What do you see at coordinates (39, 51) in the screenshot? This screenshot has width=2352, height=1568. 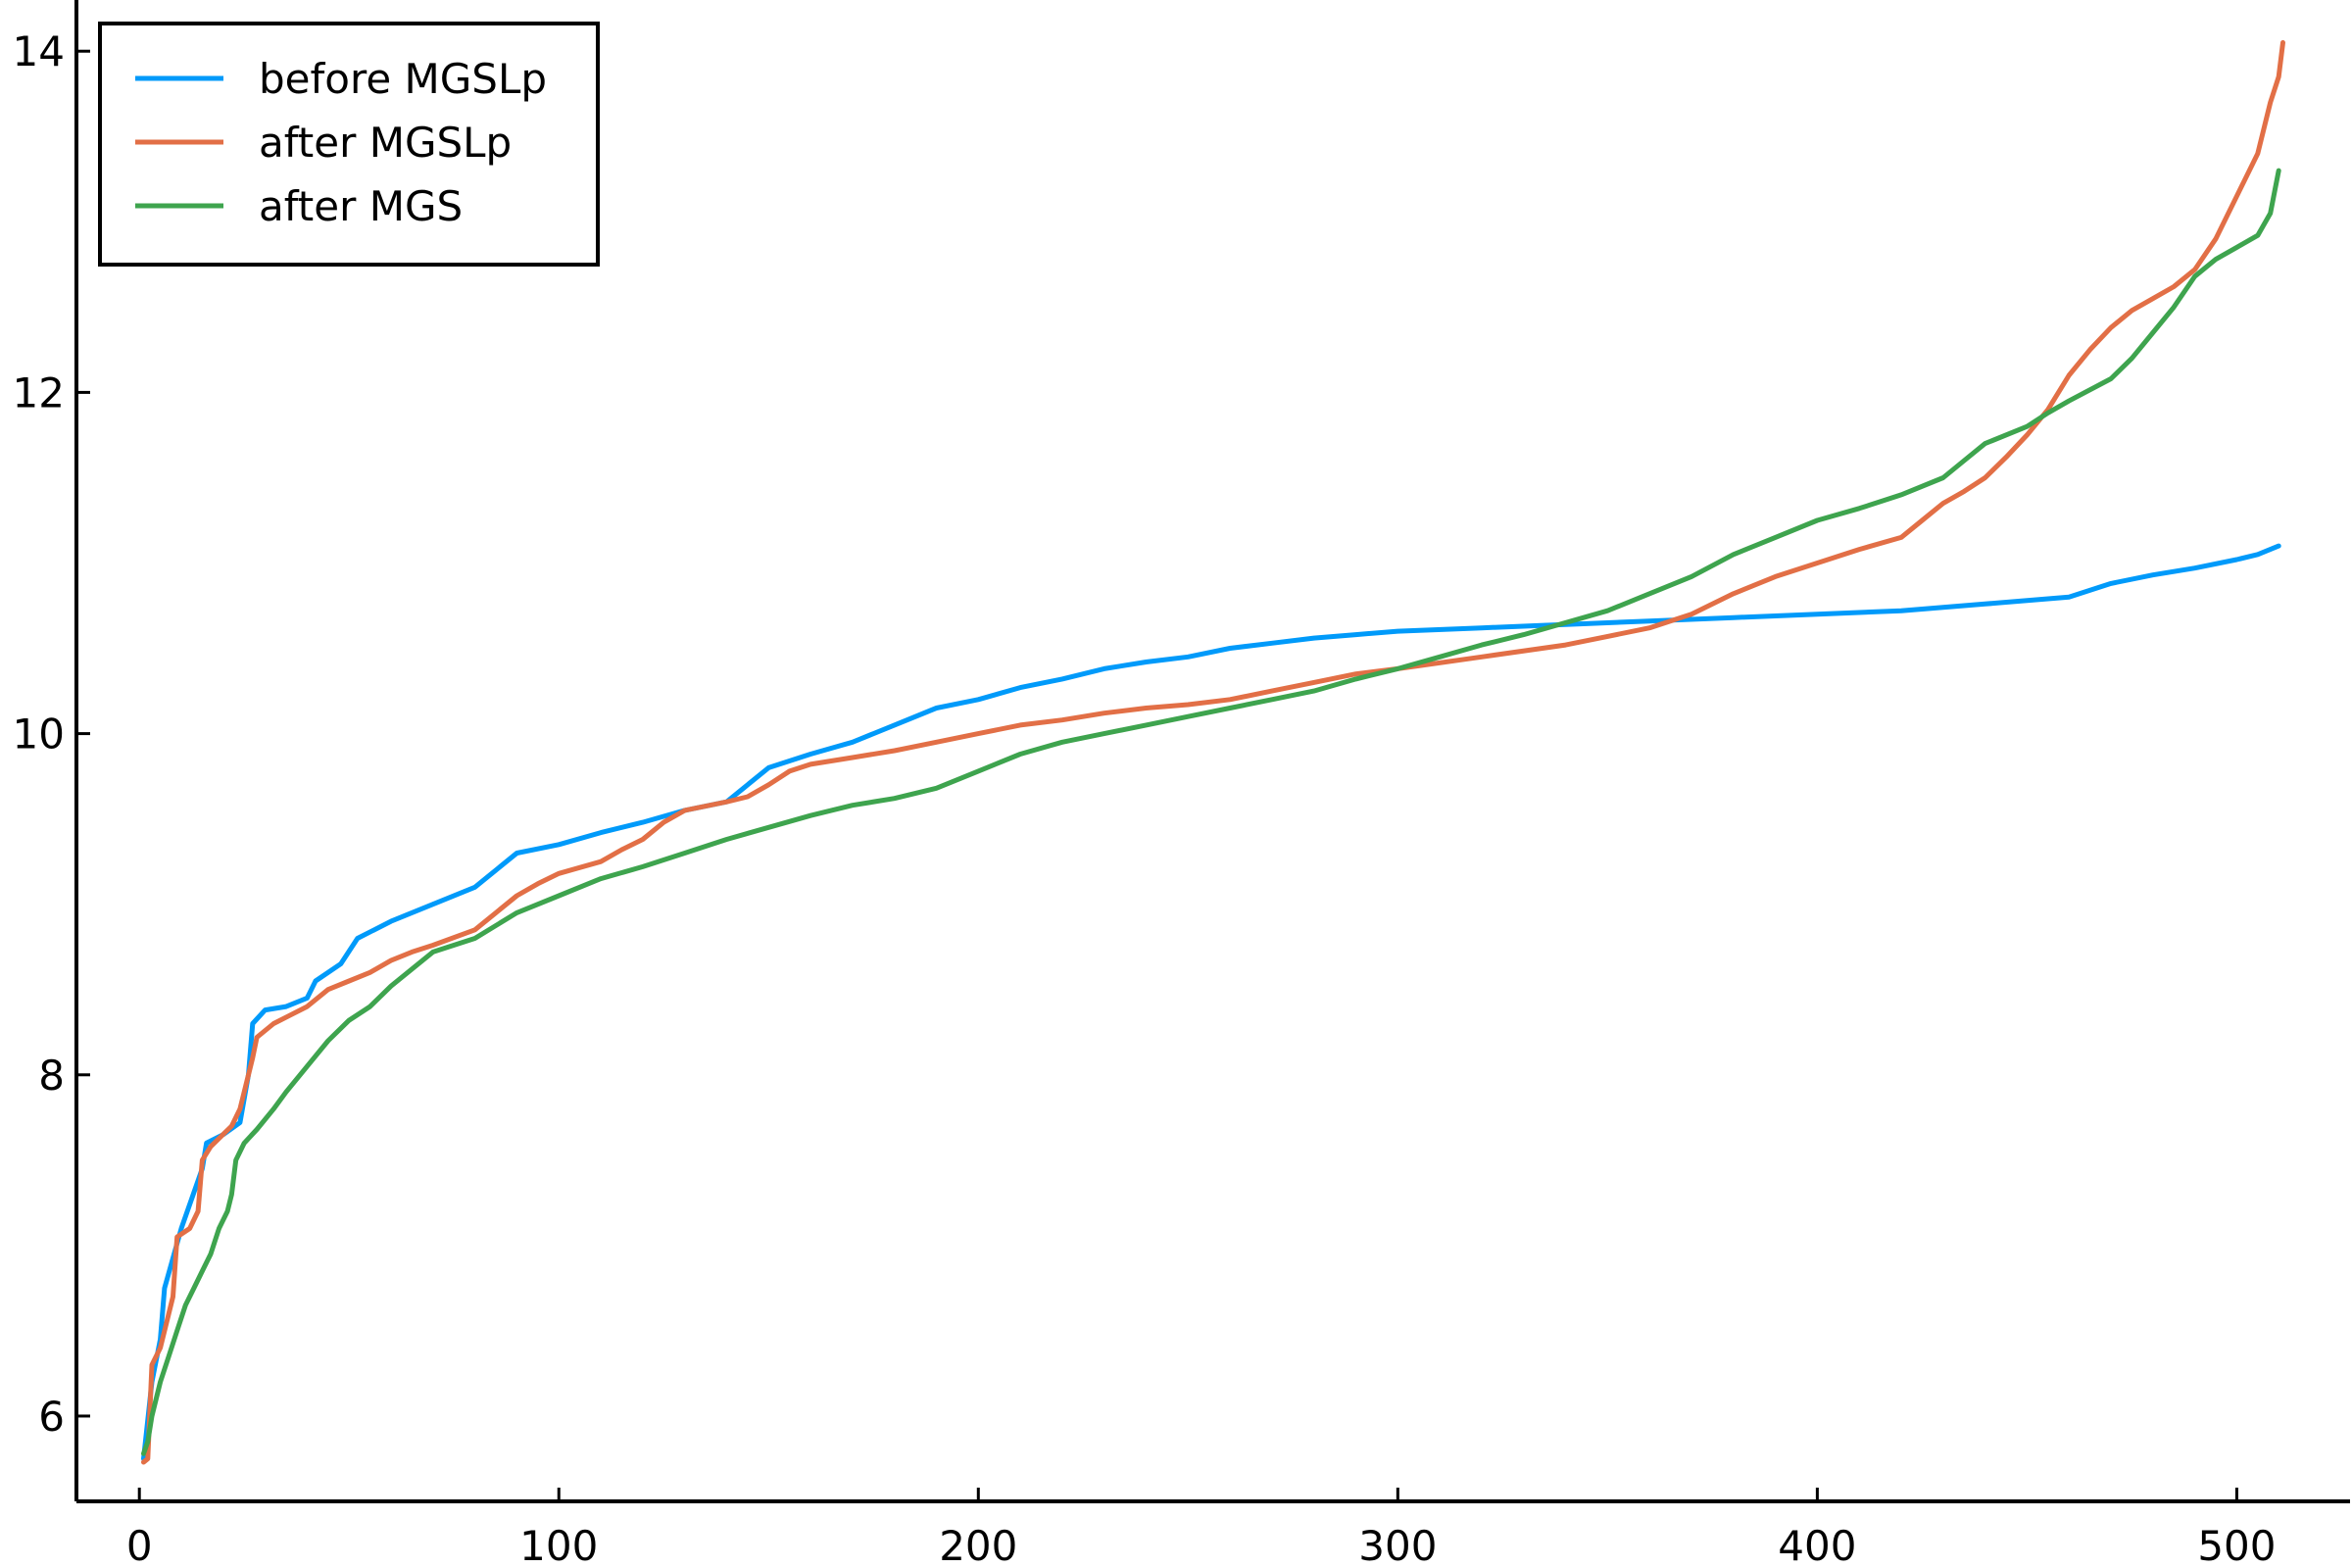 I see `y-tick-label: 14` at bounding box center [39, 51].